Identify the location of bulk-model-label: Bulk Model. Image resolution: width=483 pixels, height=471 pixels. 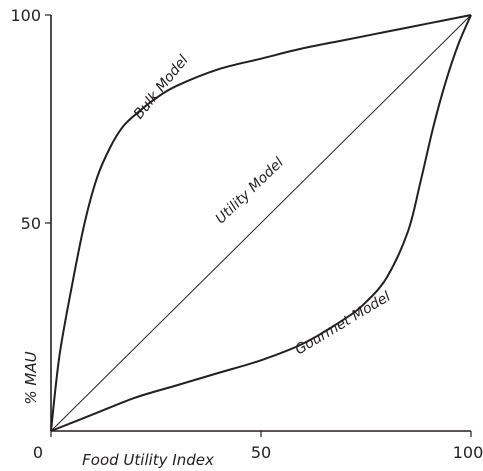
(161, 87).